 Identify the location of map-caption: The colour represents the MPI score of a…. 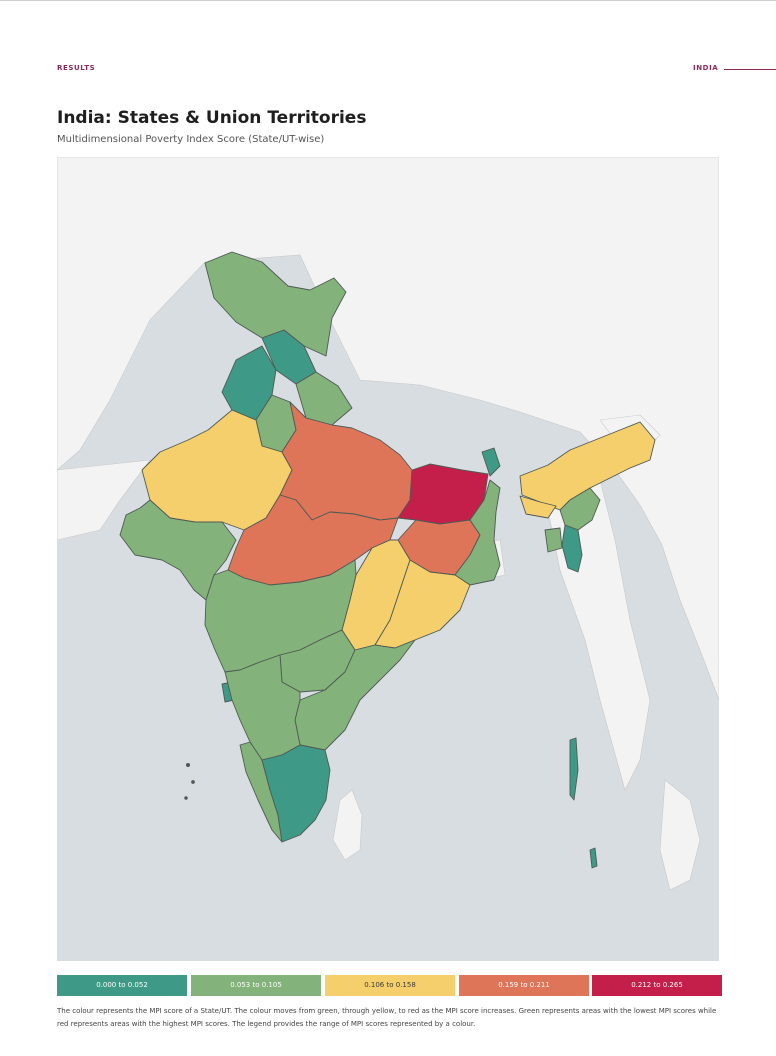
(387, 1017).